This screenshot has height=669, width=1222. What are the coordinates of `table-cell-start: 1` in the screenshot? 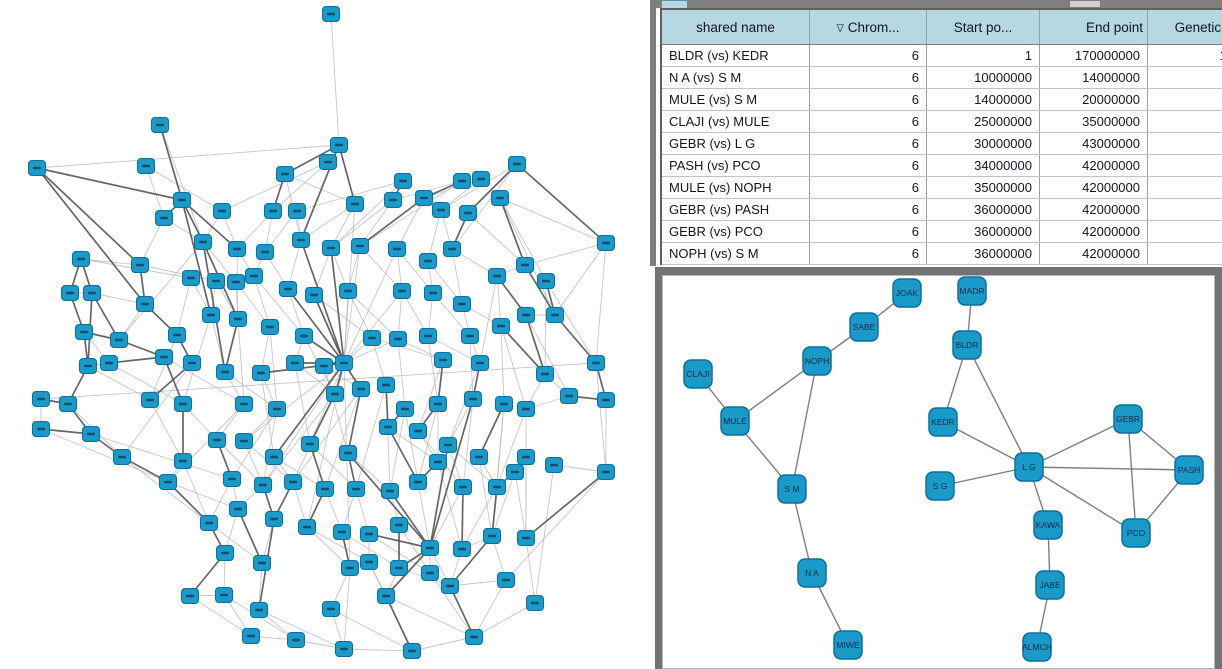 It's located at (983, 55).